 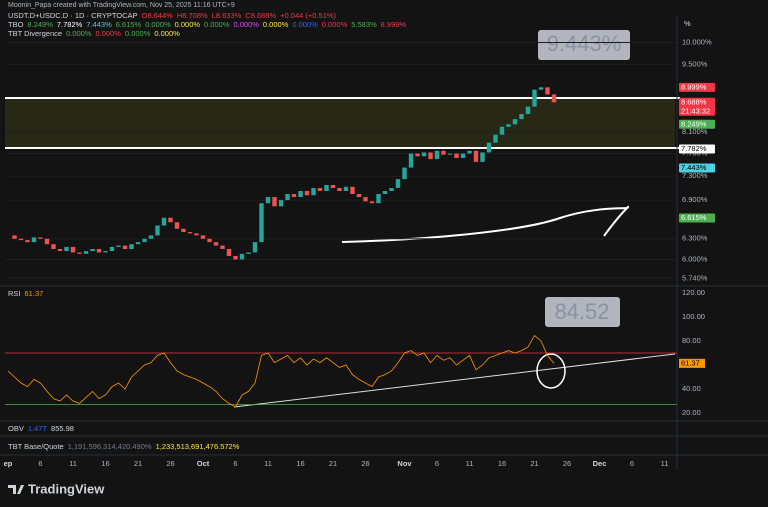 I want to click on rsi-legend: RSI 61.37, so click(x=27, y=293).